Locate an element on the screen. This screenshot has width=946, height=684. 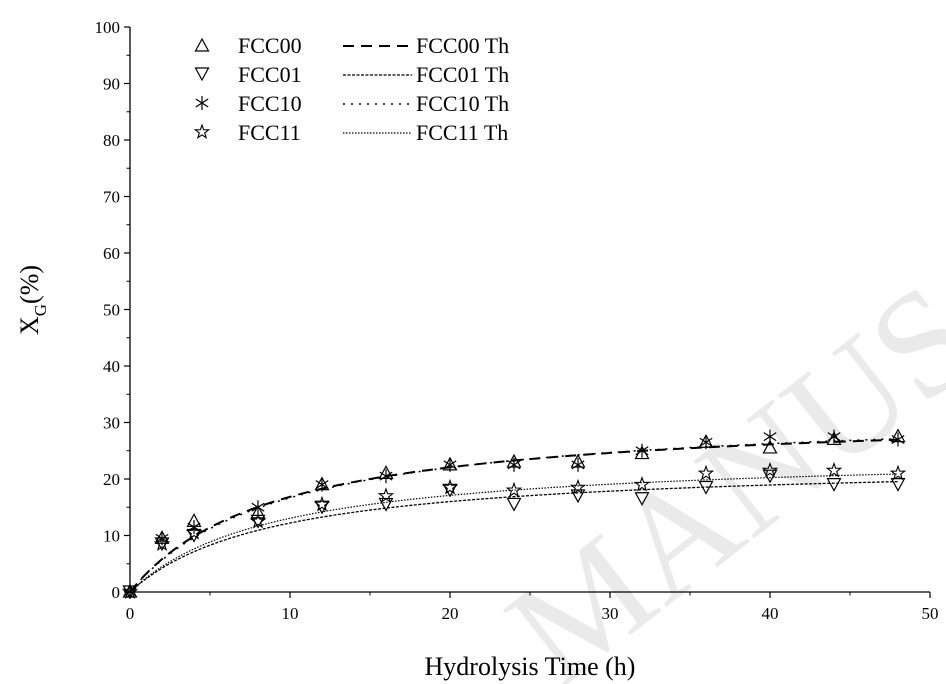
legend-entry-fcc01-th: FCC01 Th is located at coordinates (426, 74).